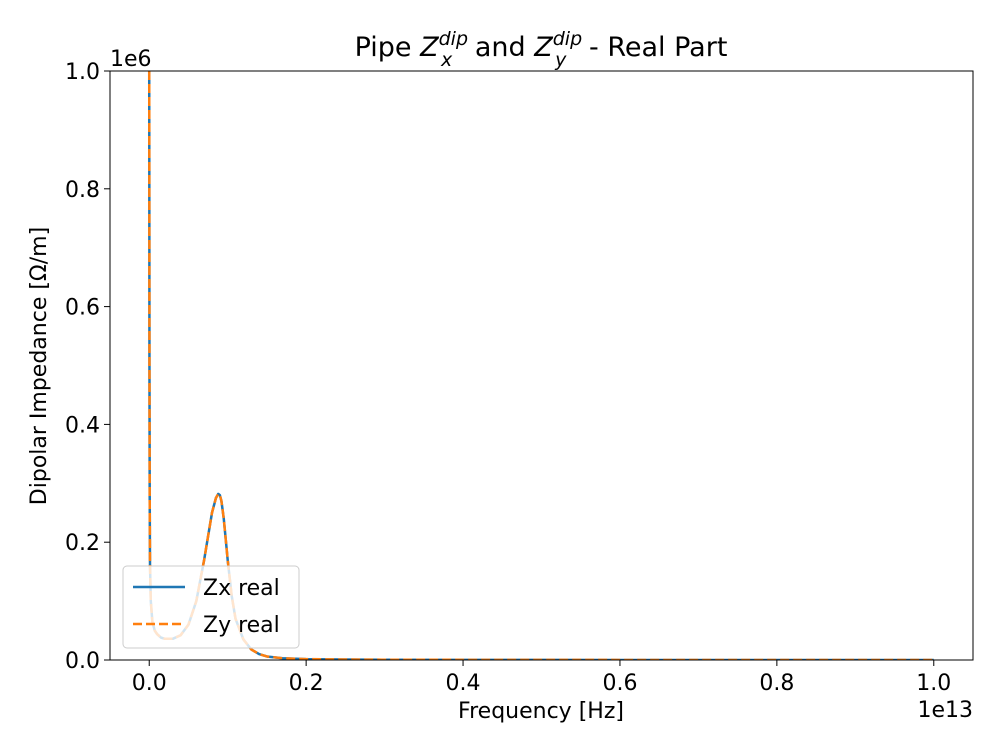 The height and width of the screenshot is (750, 1000). Describe the element at coordinates (653, 47) in the screenshot. I see `title-part: - Real Part` at that location.